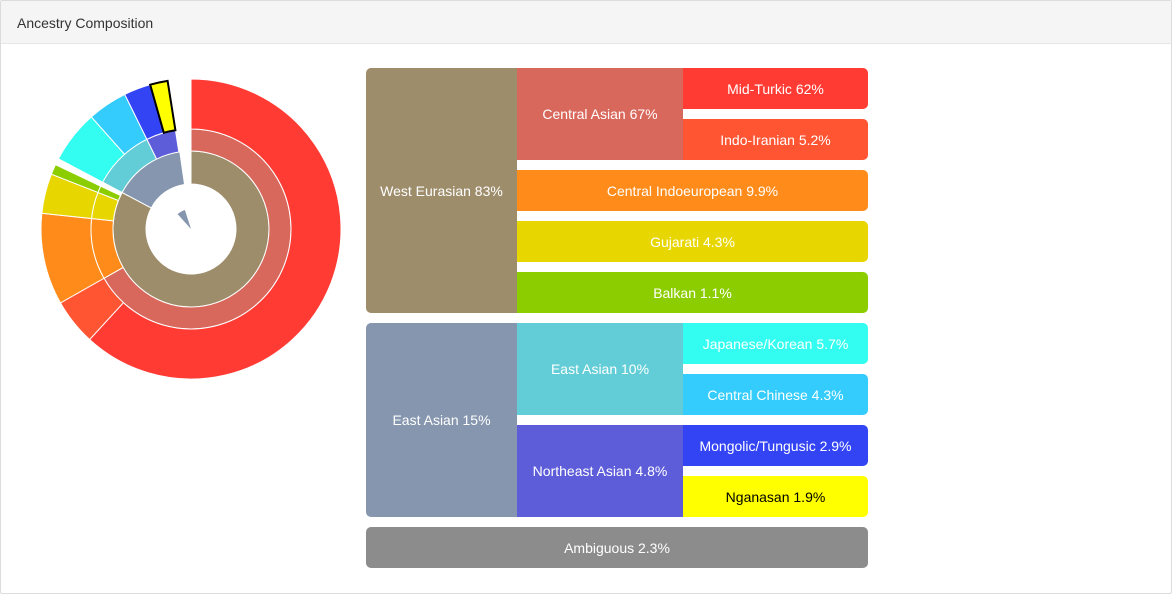 The image size is (1172, 596). I want to click on block-northeast-asian-4-8: Northeast Asian 4.8%, so click(600, 471).